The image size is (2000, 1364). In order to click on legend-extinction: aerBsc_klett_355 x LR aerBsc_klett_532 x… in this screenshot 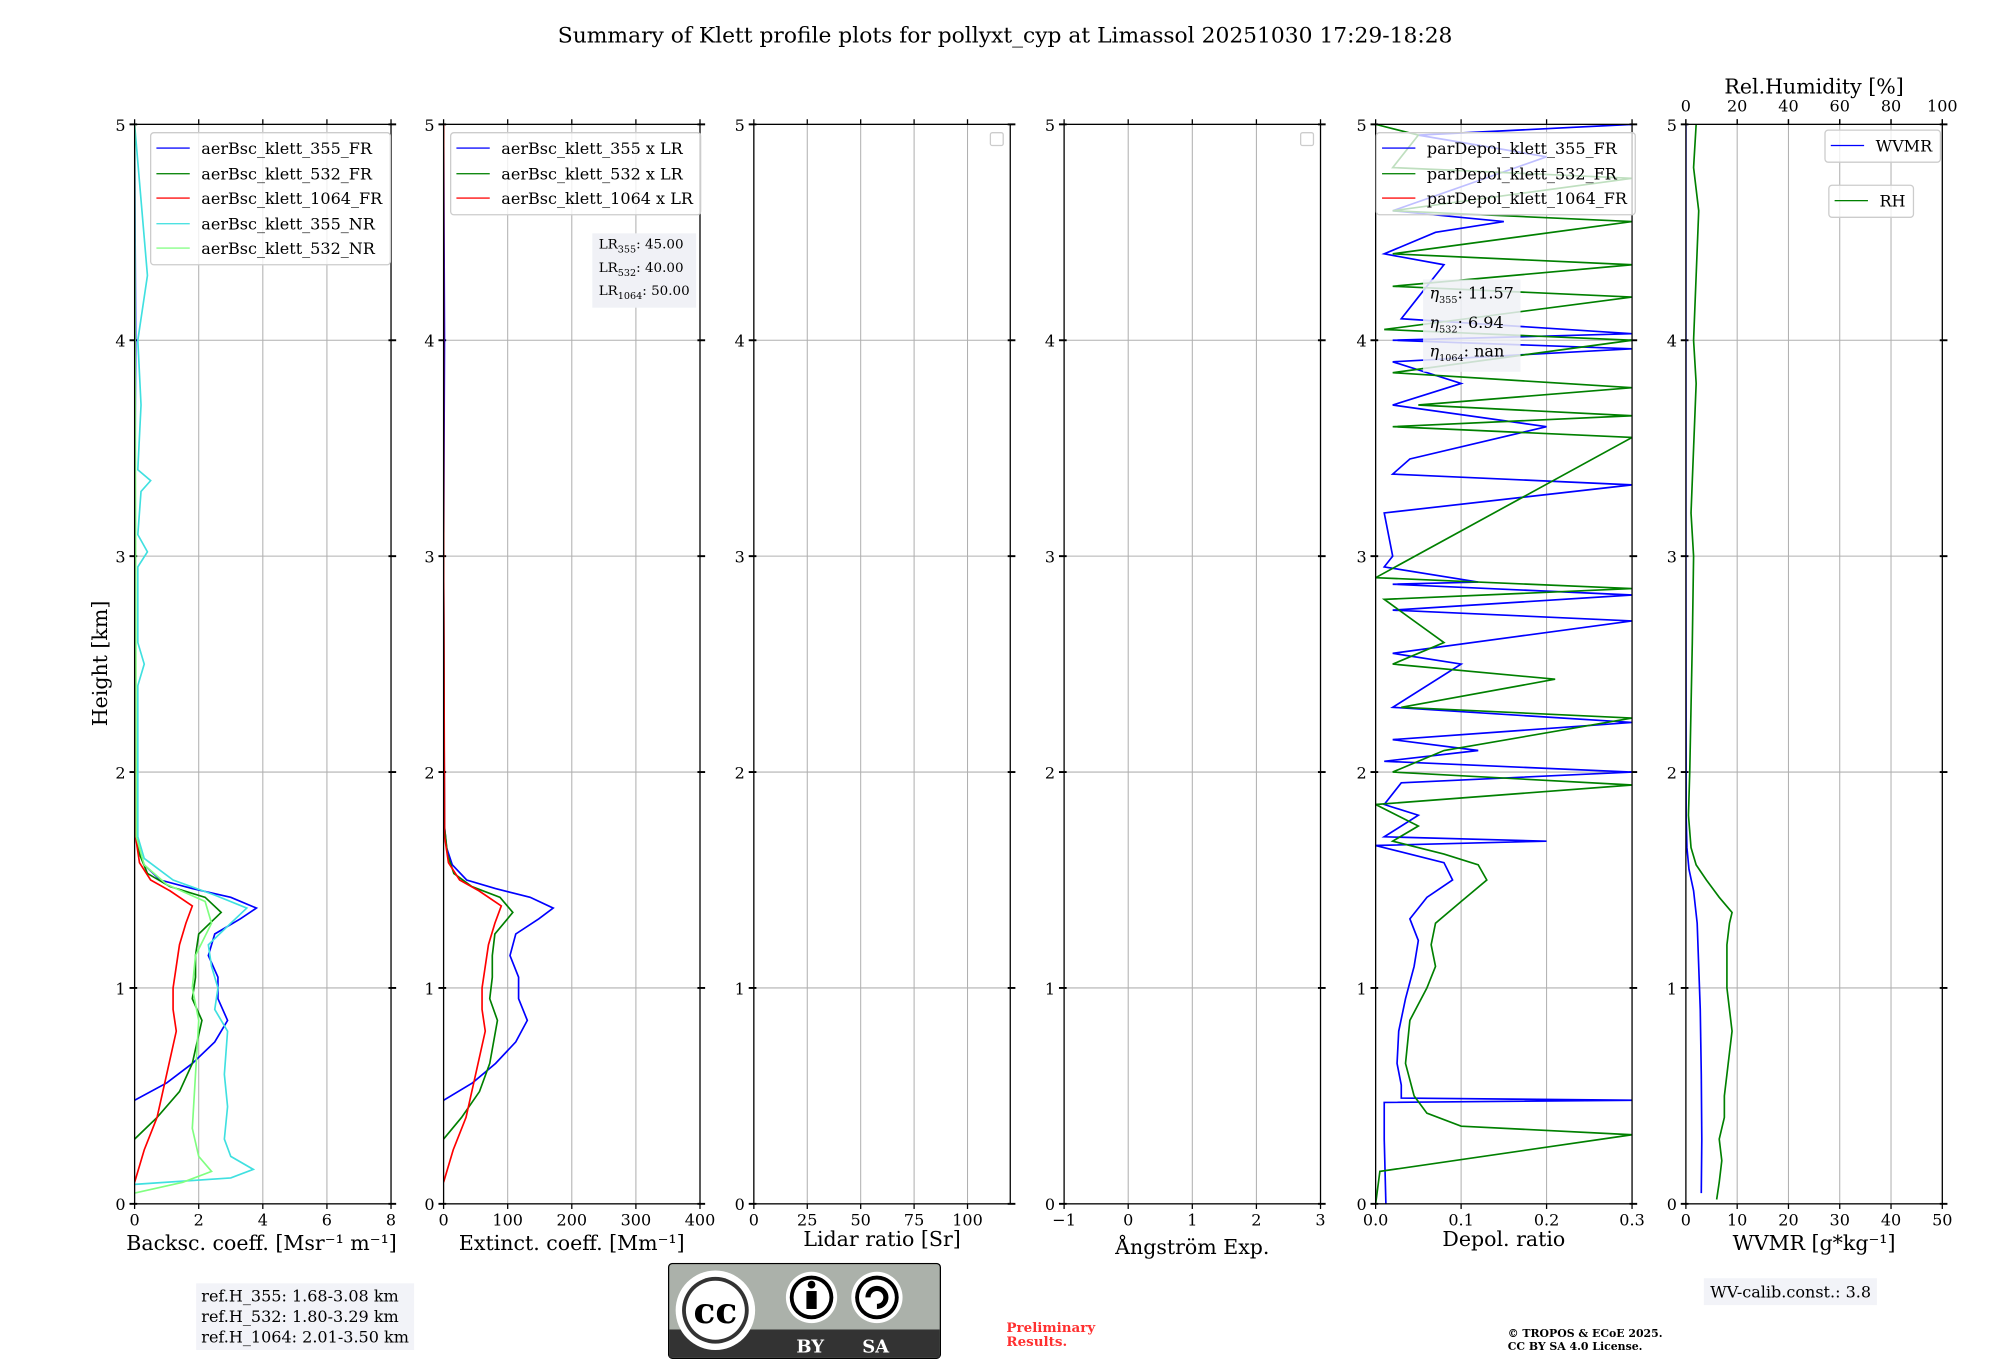, I will do `click(575, 173)`.